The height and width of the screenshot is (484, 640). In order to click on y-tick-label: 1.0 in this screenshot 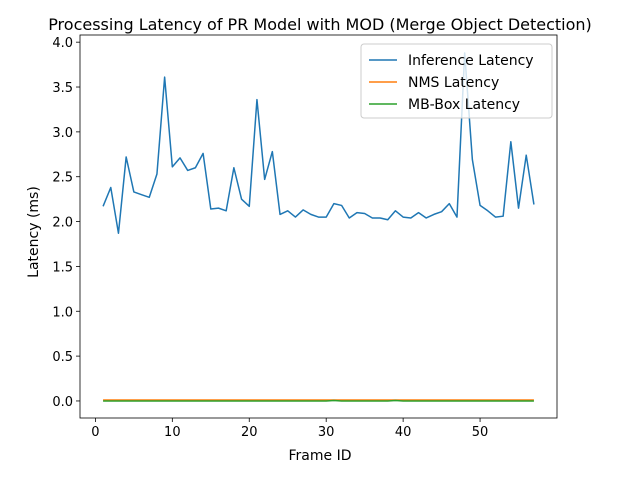, I will do `click(62, 312)`.